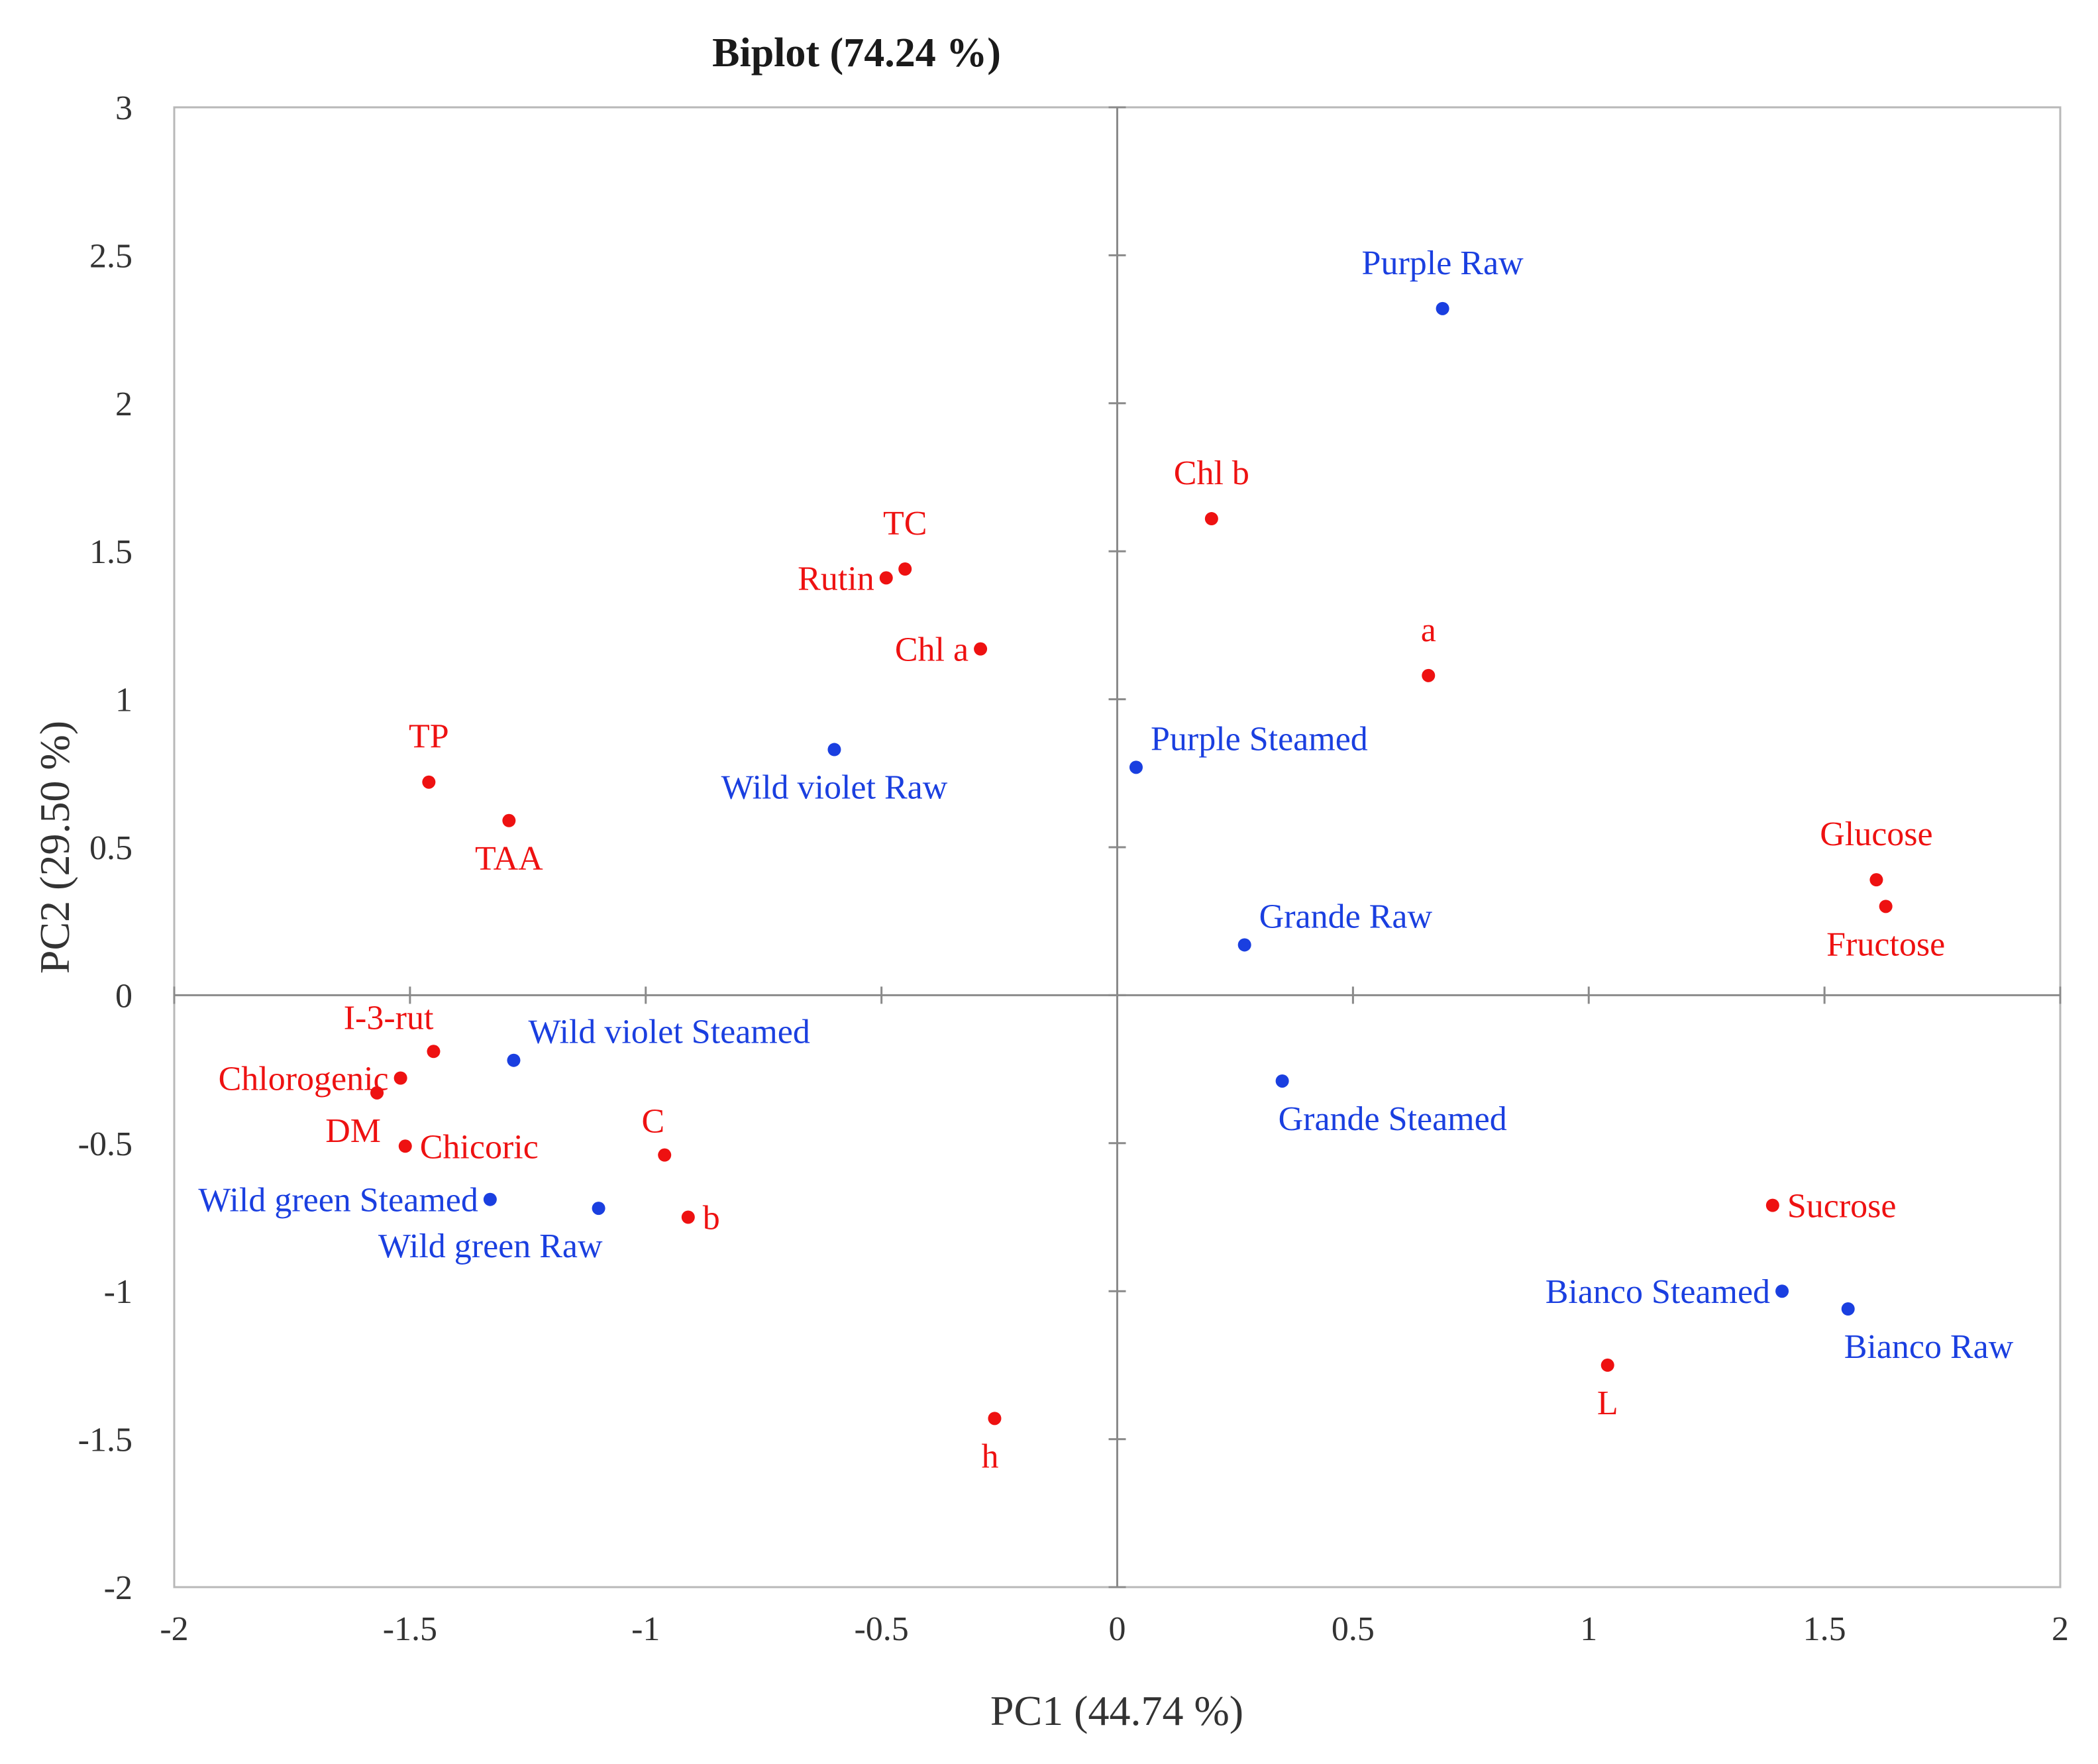 Image resolution: width=2098 pixels, height=1764 pixels. I want to click on observation-label: Wild violet Raw, so click(834, 788).